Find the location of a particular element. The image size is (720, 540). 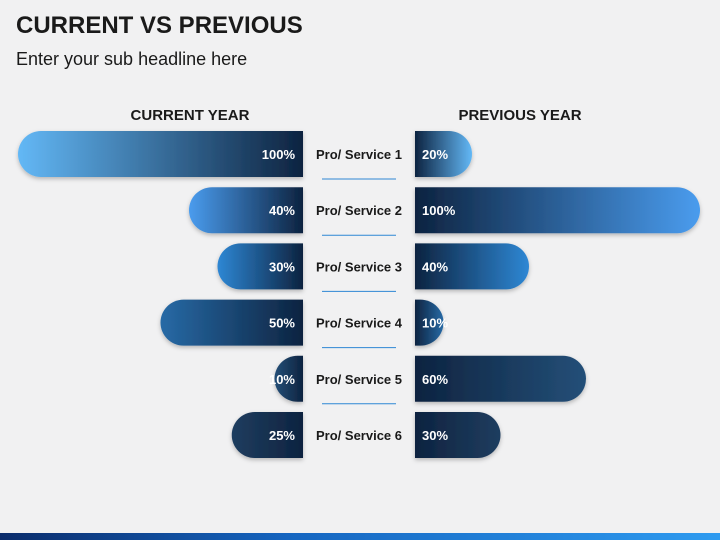

category-label: Pro/ Service 2 is located at coordinates (359, 210).